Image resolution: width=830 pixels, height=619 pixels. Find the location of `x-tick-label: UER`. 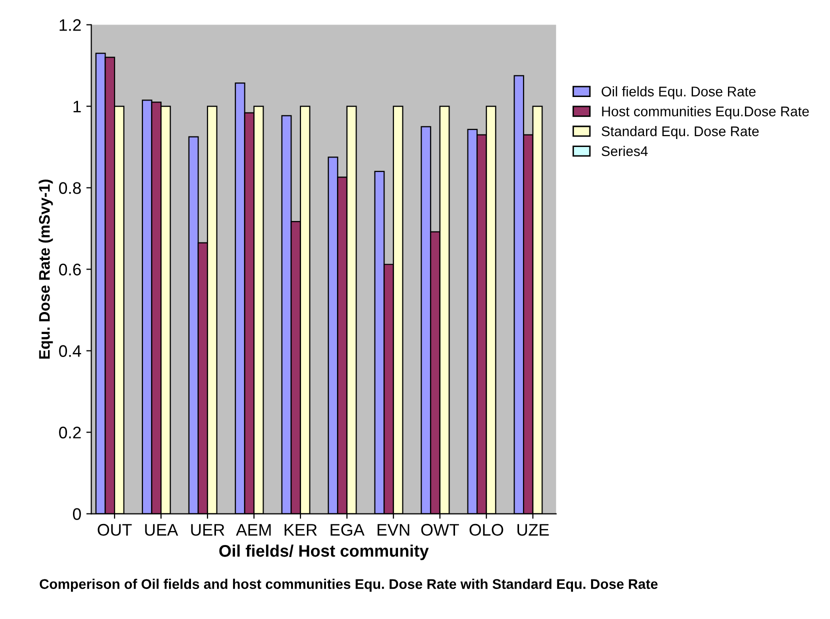

x-tick-label: UER is located at coordinates (207, 530).